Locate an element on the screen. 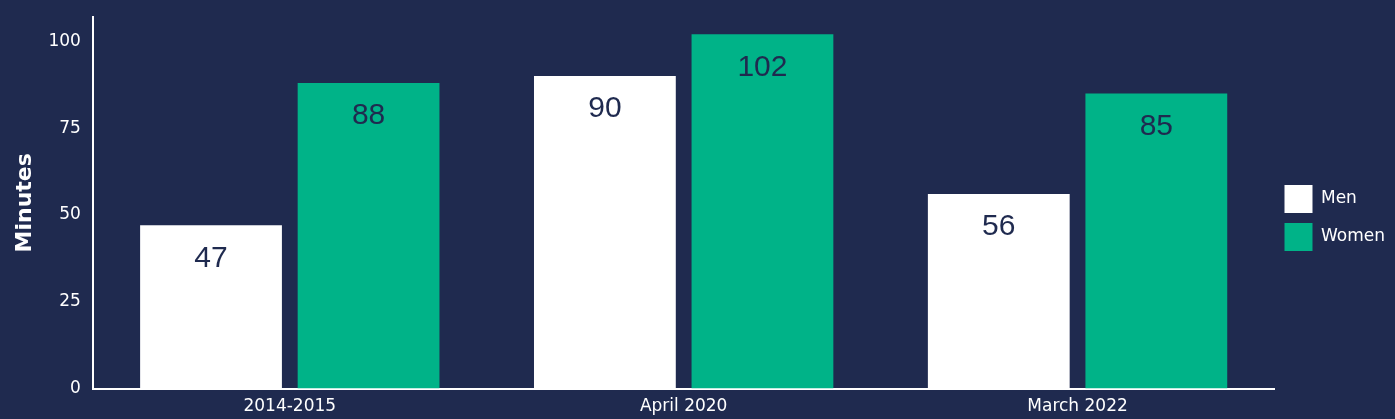  x-tick-label: March 2022 is located at coordinates (1077, 405).